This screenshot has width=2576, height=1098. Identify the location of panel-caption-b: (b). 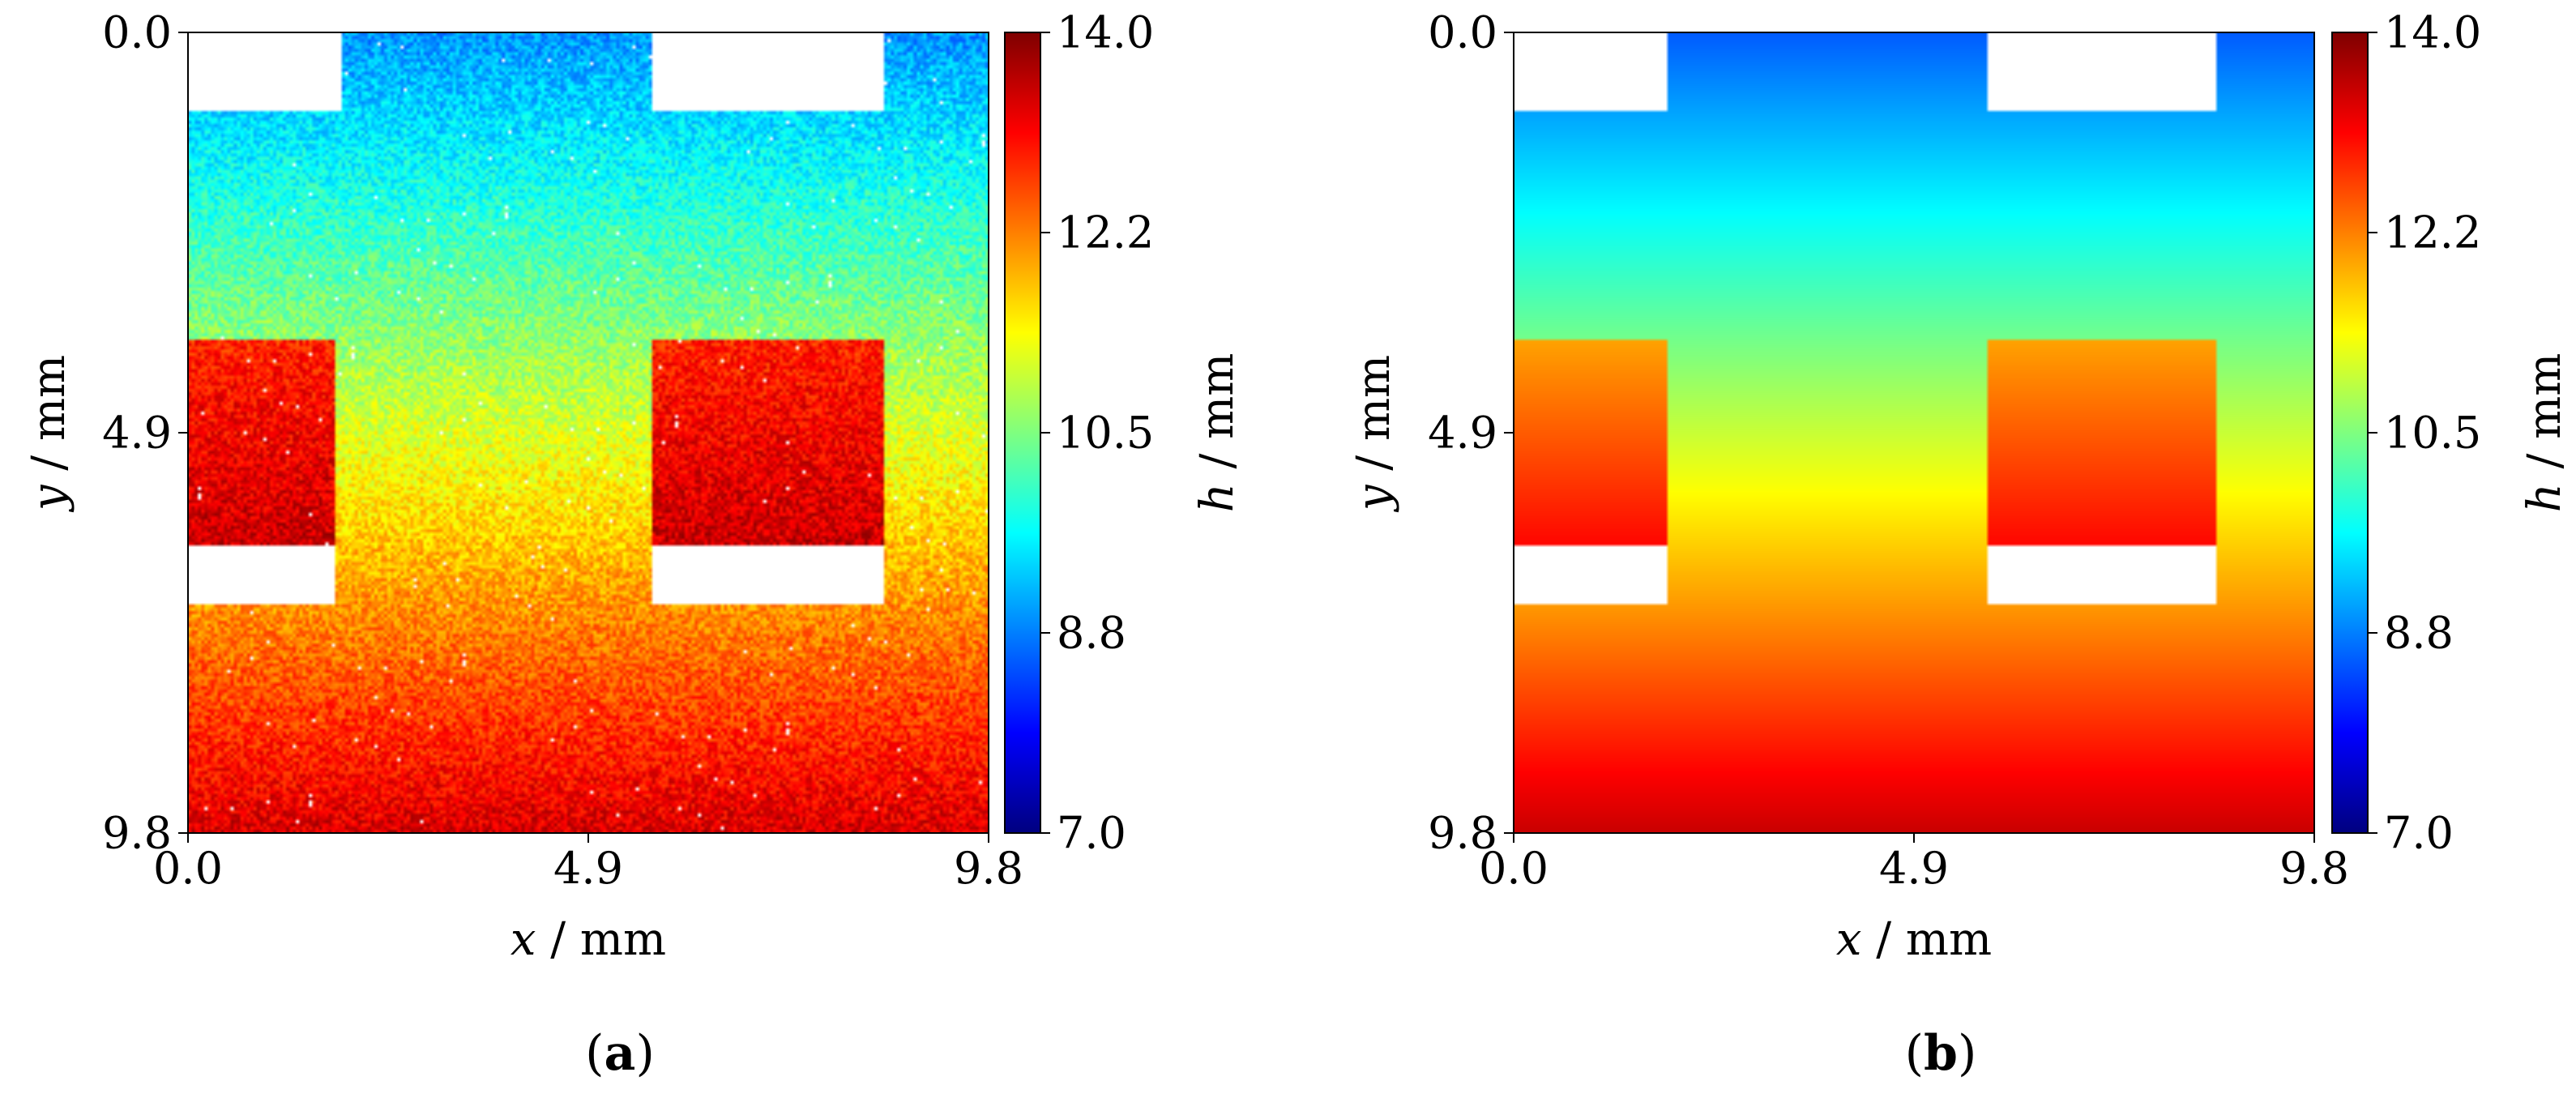
(1941, 1053).